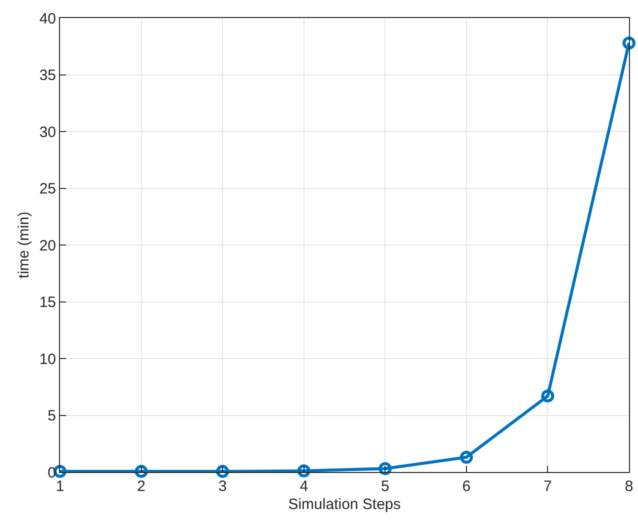 The image size is (638, 529). What do you see at coordinates (47, 132) in the screenshot?
I see `y-tick-label: 30` at bounding box center [47, 132].